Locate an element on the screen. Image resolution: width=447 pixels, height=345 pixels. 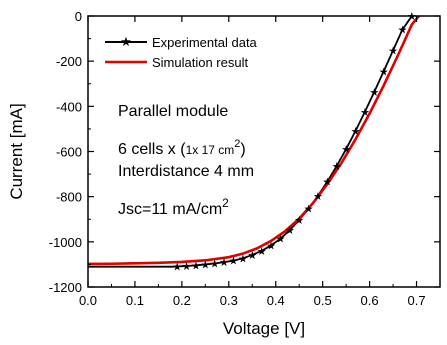
x-tick-label: 0.3 is located at coordinates (229, 300).